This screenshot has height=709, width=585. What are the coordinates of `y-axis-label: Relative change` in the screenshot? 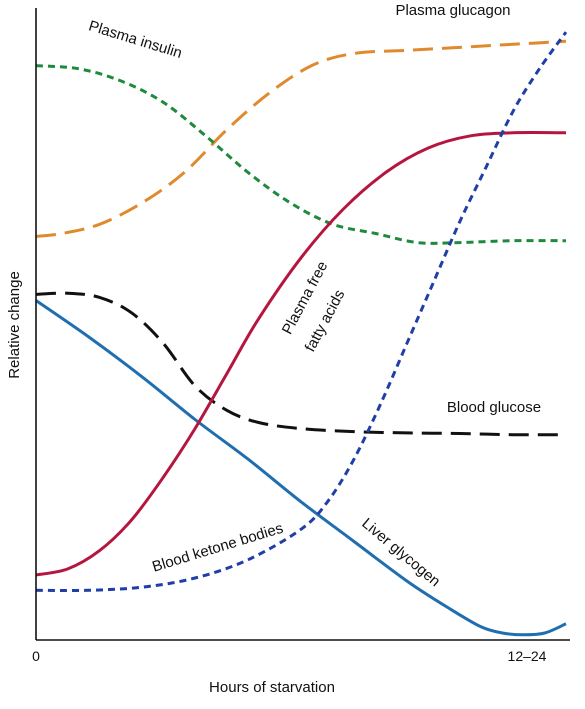 It's located at (14, 325).